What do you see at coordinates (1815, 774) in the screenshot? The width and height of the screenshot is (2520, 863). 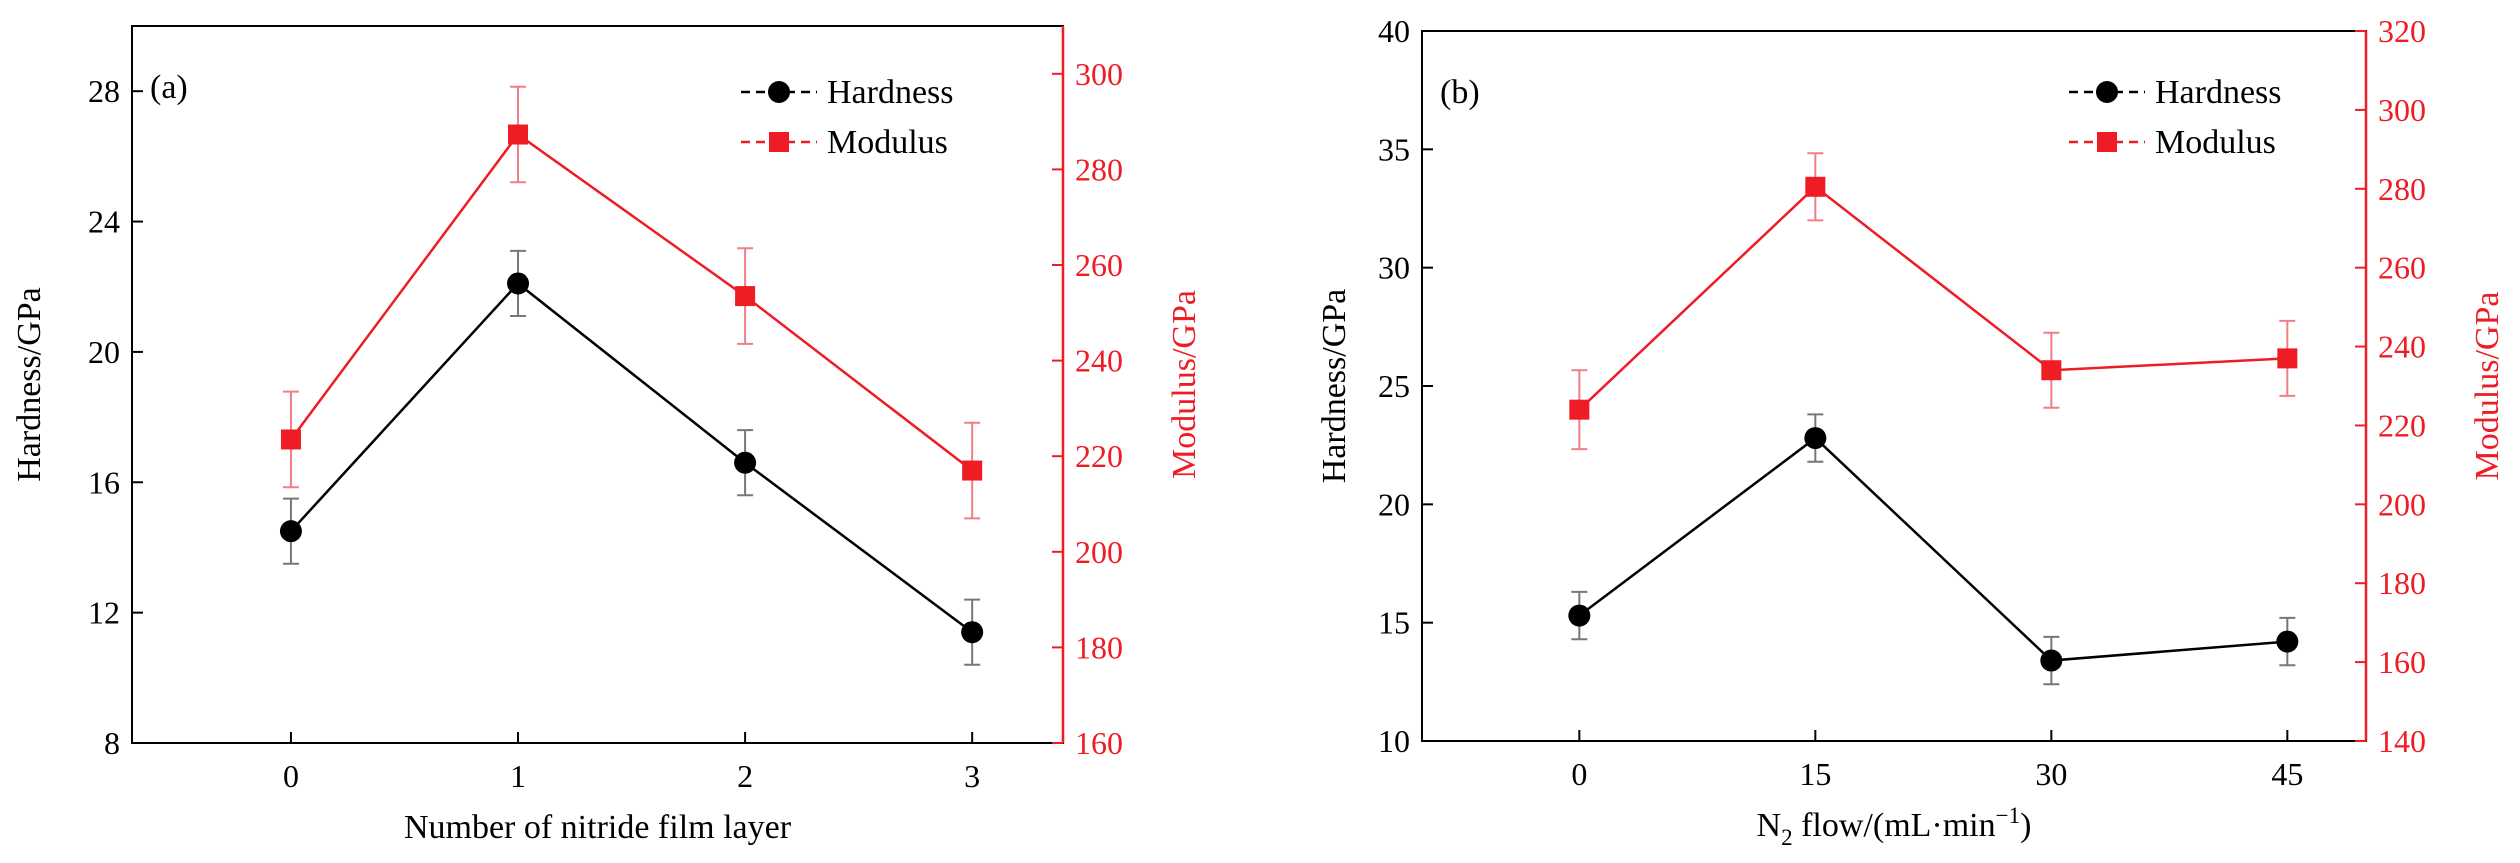 I see `x-tick-label: 15` at bounding box center [1815, 774].